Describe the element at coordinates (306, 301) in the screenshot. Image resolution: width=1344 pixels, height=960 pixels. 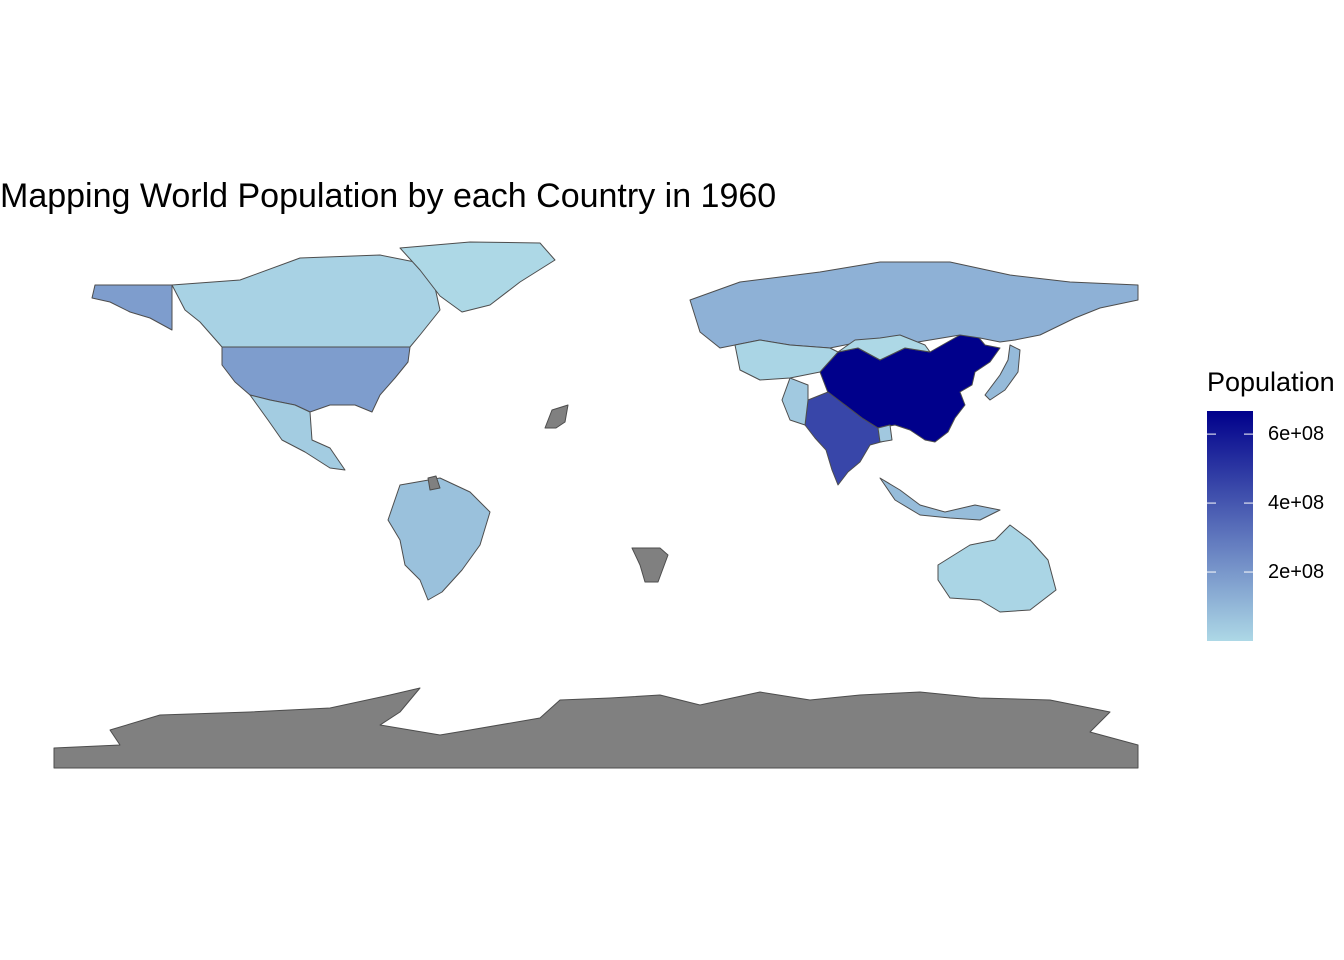
I see `country-canada` at that location.